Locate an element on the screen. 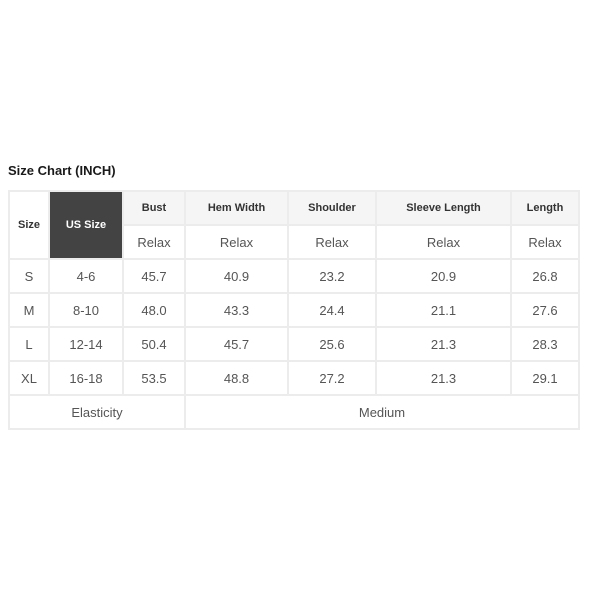 This screenshot has width=600, height=600. length-cell: 27.6 is located at coordinates (545, 310).